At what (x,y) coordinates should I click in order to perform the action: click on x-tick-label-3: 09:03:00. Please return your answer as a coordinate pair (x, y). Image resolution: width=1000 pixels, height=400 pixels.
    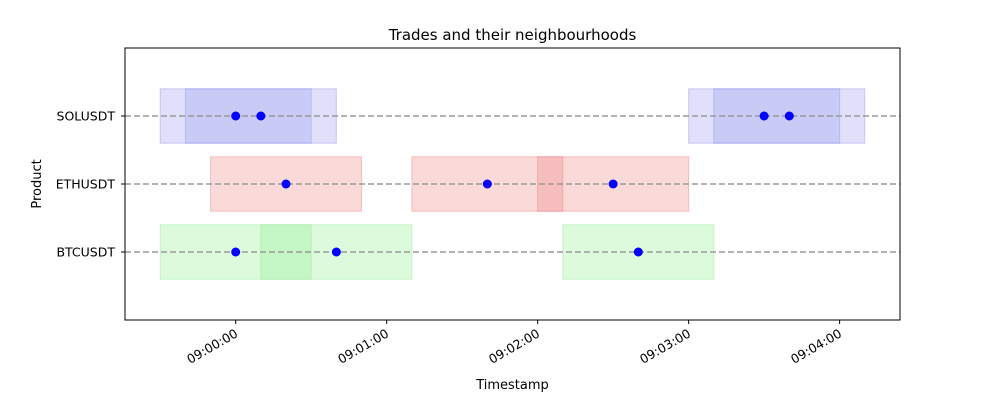
    Looking at the image, I should click on (665, 346).